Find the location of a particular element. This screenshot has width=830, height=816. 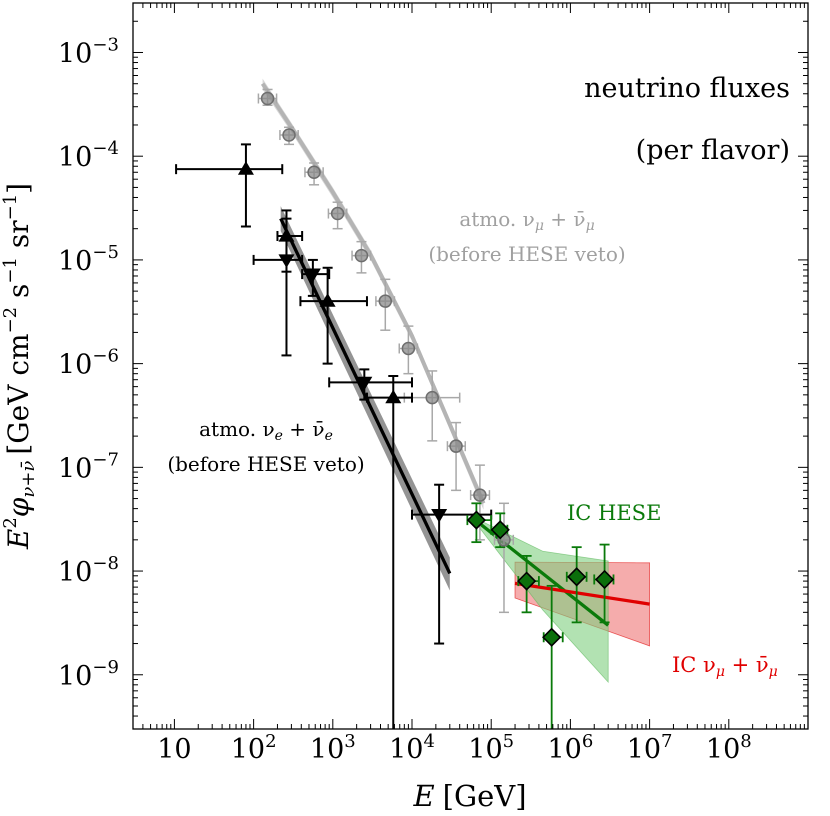

chart-subtitle: (per flavor) is located at coordinates (713, 150).